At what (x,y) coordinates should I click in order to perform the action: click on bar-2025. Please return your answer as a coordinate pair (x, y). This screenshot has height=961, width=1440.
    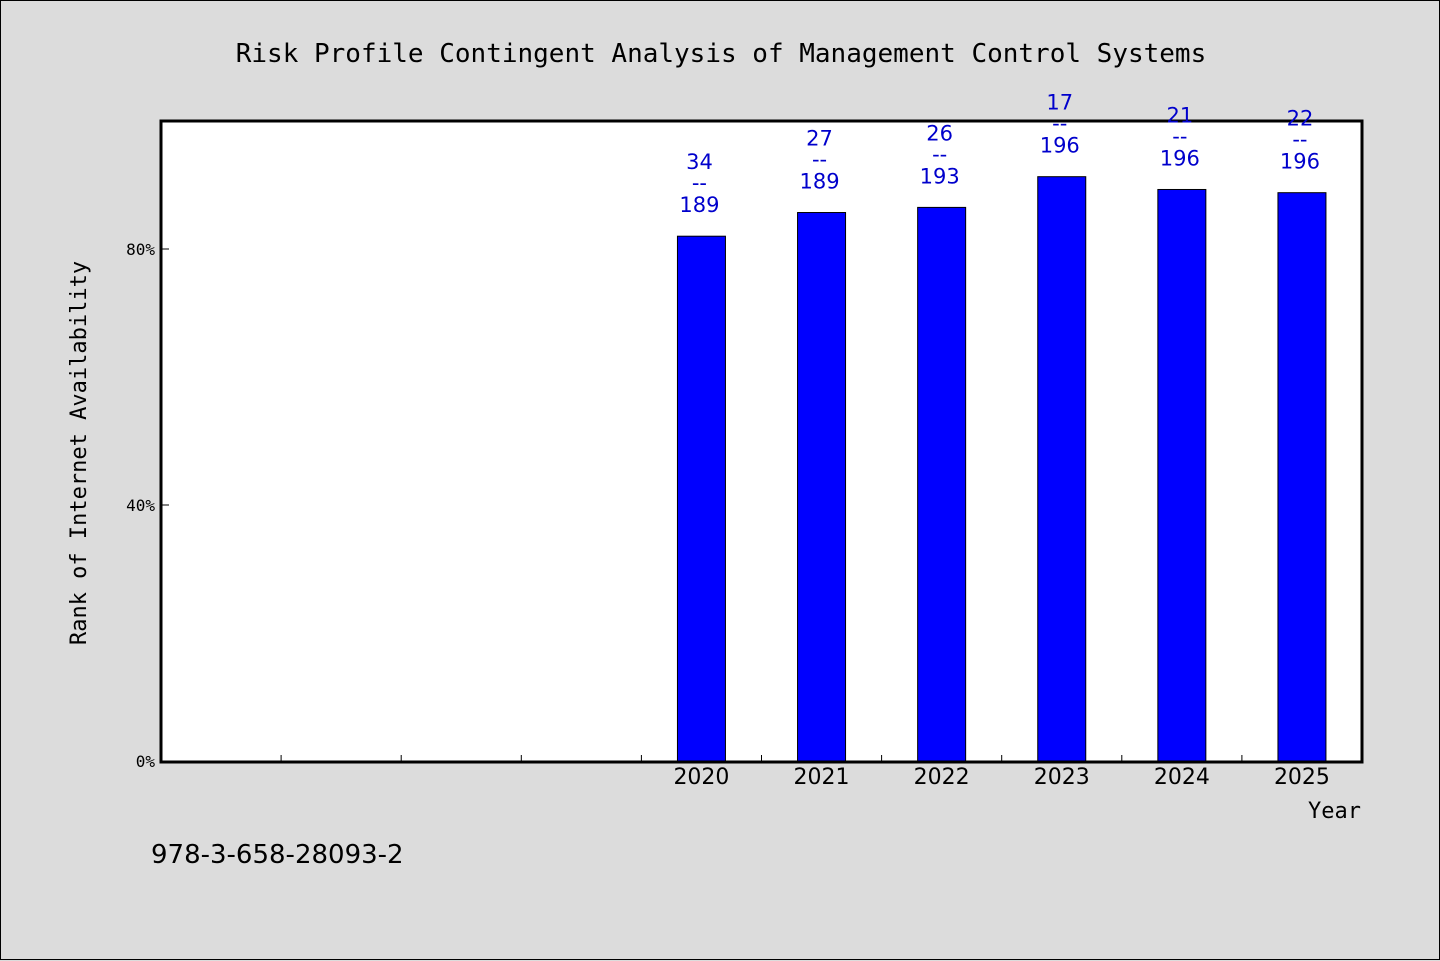
    Looking at the image, I should click on (1302, 477).